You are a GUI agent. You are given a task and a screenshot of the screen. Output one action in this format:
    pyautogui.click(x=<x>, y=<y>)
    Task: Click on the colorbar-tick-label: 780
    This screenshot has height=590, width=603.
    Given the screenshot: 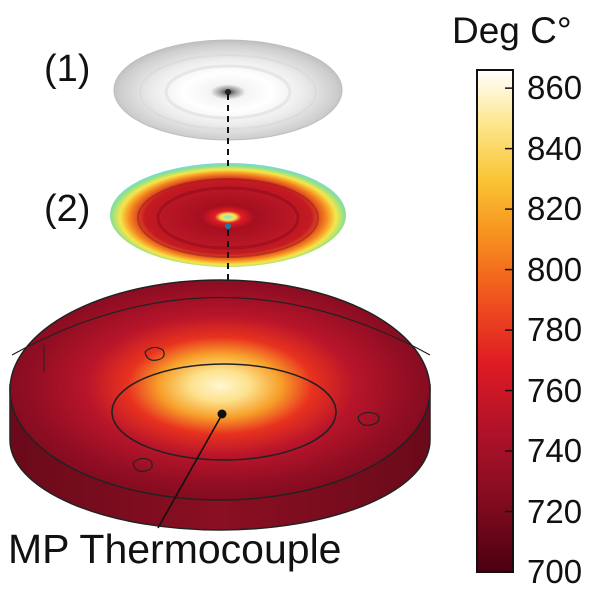 What is the action you would take?
    pyautogui.click(x=555, y=330)
    